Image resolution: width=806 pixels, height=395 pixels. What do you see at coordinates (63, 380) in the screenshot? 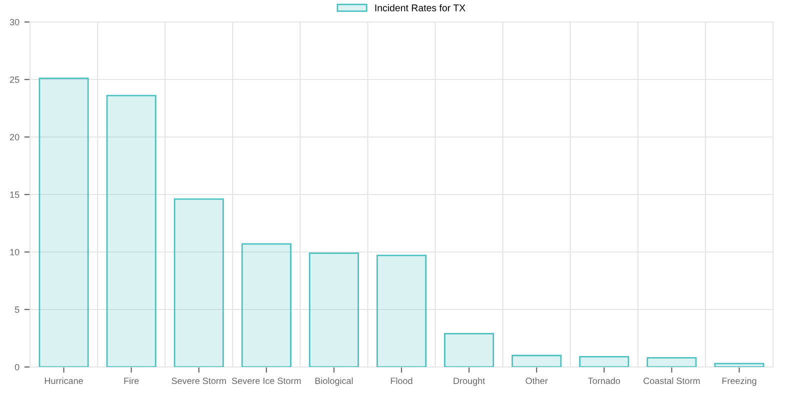
I see `x-tick-label: Hurricane` at bounding box center [63, 380].